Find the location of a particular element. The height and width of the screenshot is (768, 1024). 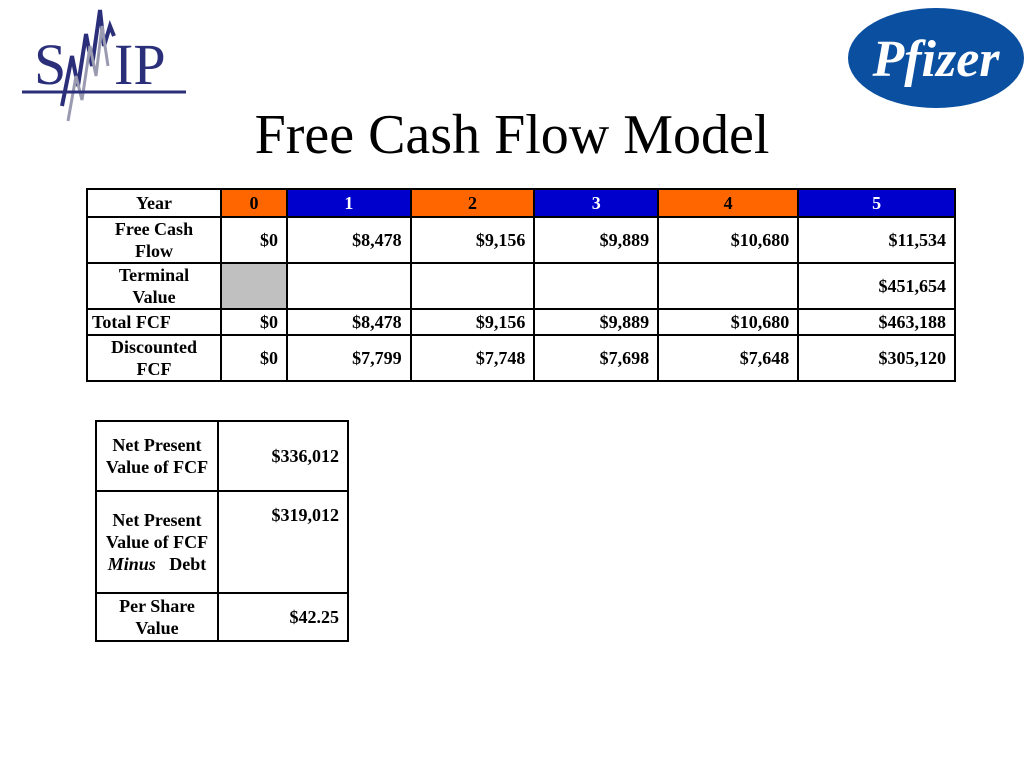

table-row: Net Present Value of FCF $336,012 is located at coordinates (222, 456).